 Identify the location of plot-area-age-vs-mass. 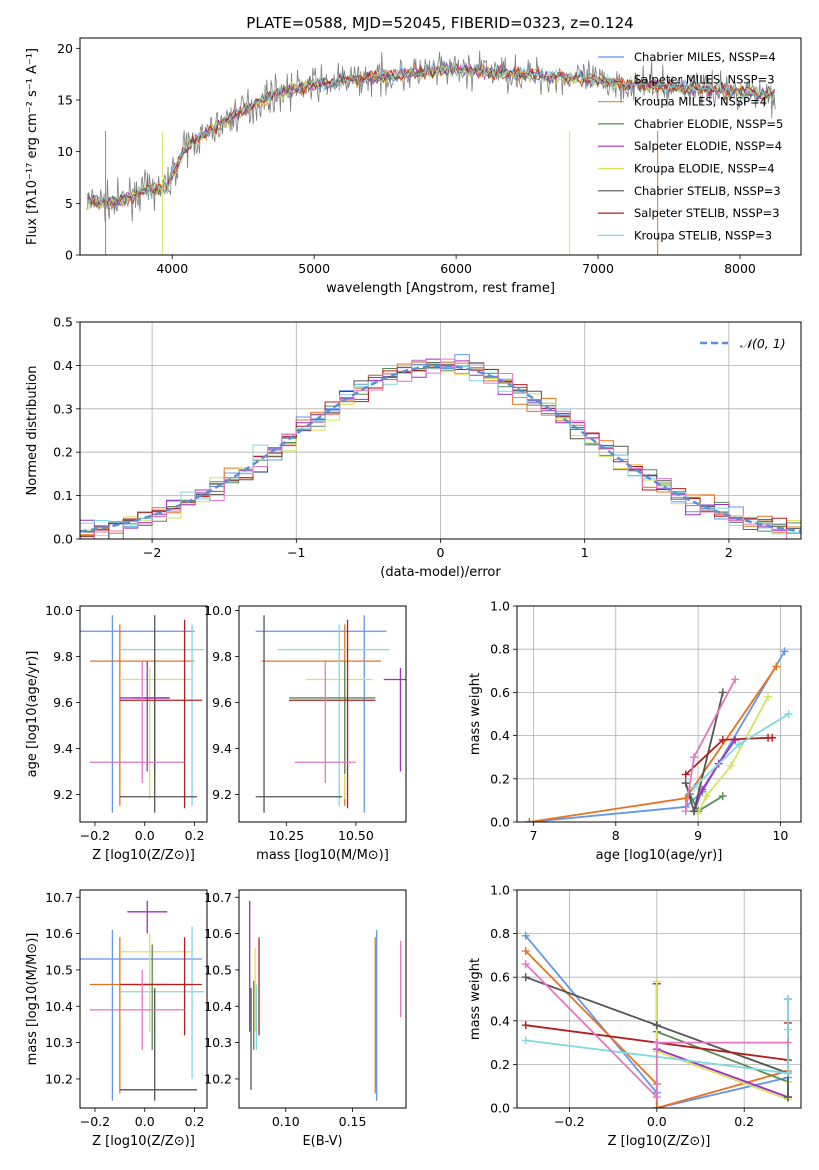
(330, 714).